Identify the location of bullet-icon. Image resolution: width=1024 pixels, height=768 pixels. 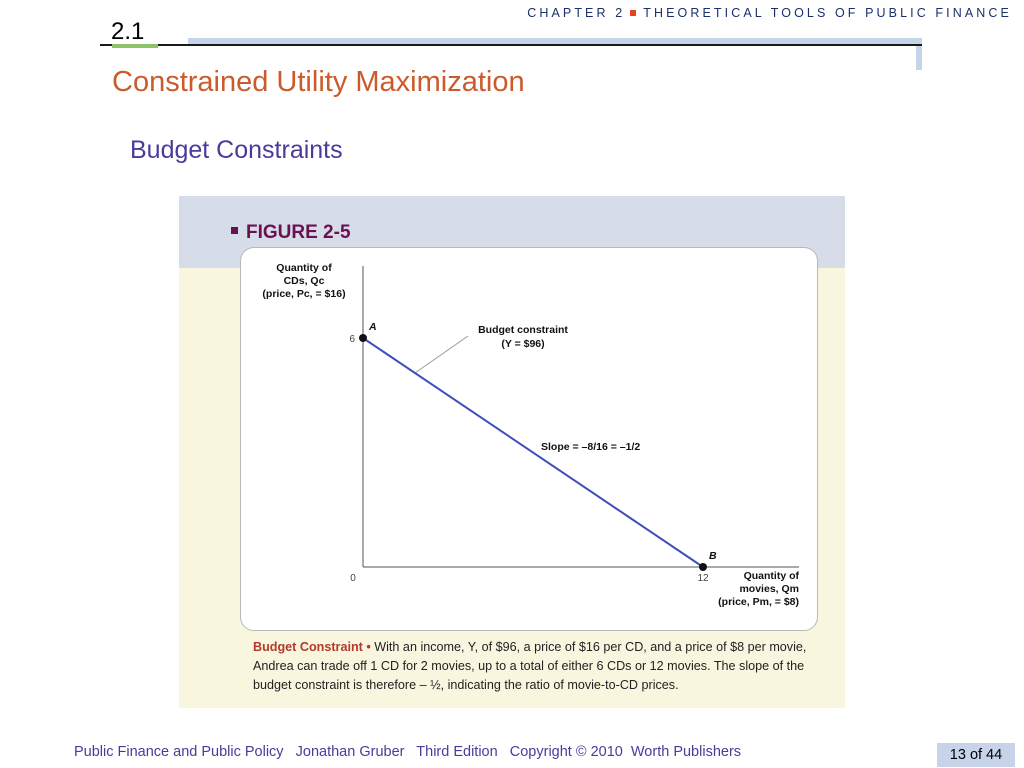
(234, 230).